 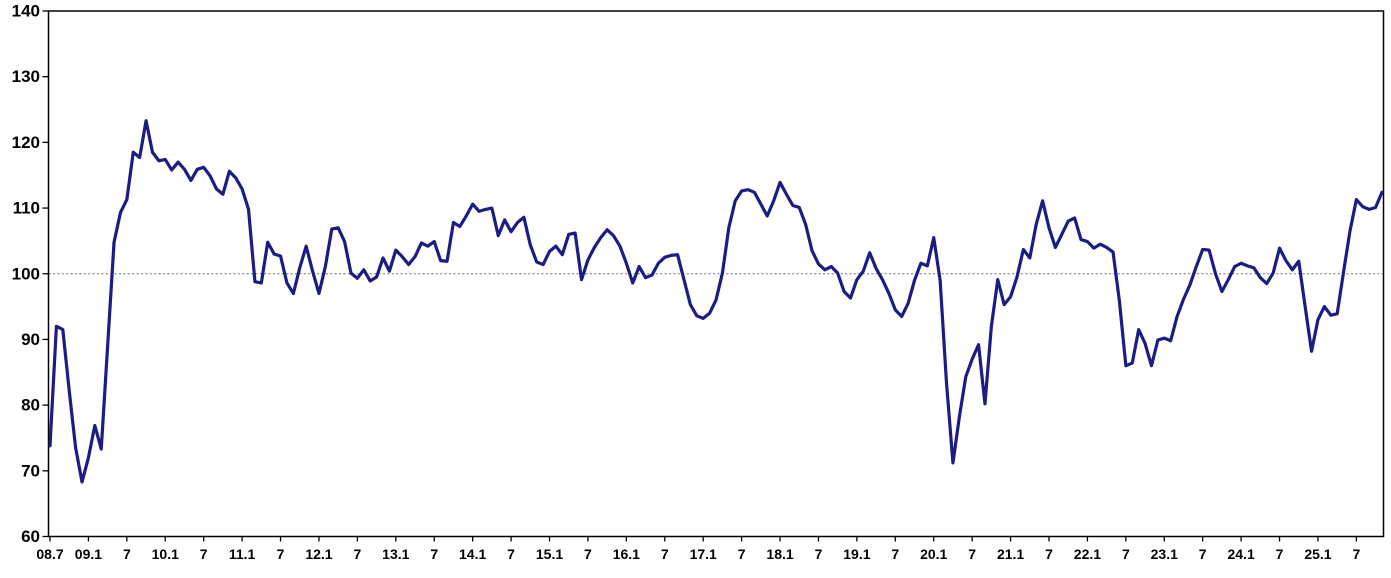 What do you see at coordinates (26, 273) in the screenshot?
I see `y-axis-label: 100` at bounding box center [26, 273].